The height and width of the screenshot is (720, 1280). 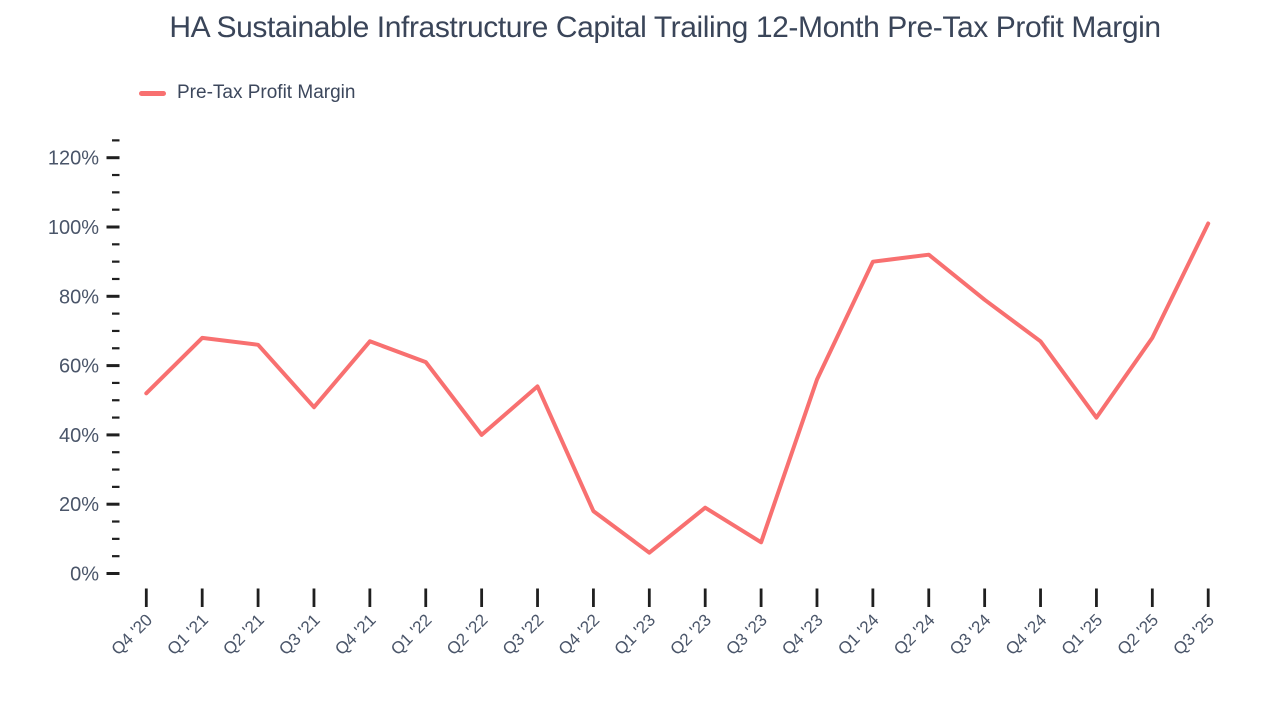 What do you see at coordinates (152, 93) in the screenshot?
I see `legend-line-swatch` at bounding box center [152, 93].